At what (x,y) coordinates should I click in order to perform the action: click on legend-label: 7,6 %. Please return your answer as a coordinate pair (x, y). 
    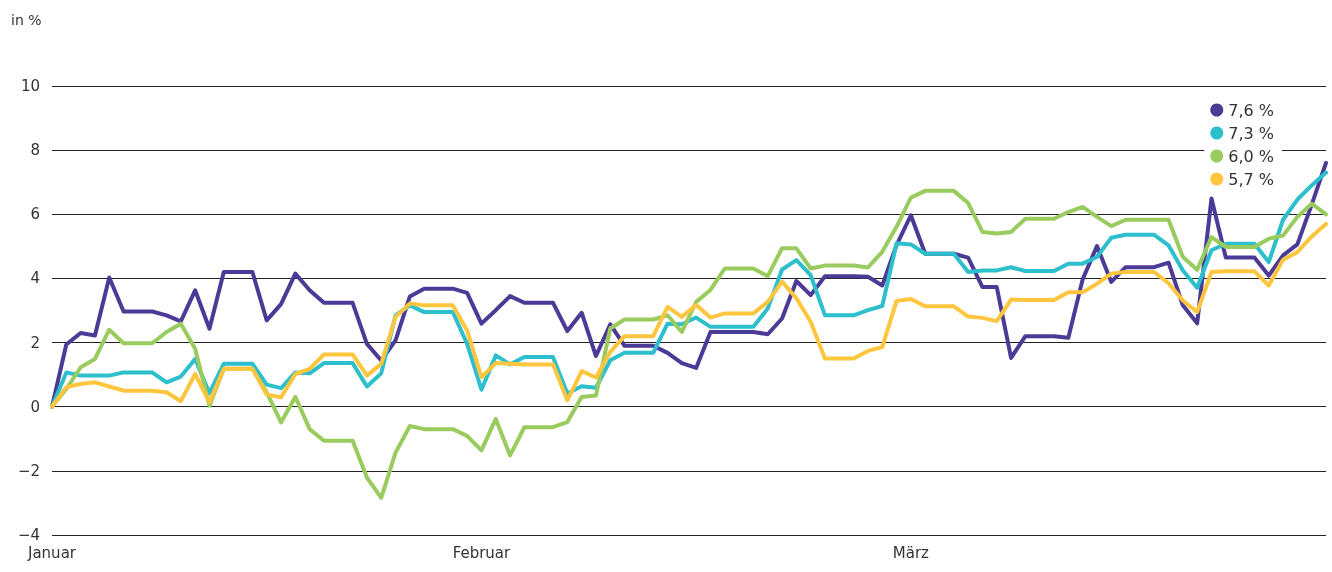
    Looking at the image, I should click on (1251, 110).